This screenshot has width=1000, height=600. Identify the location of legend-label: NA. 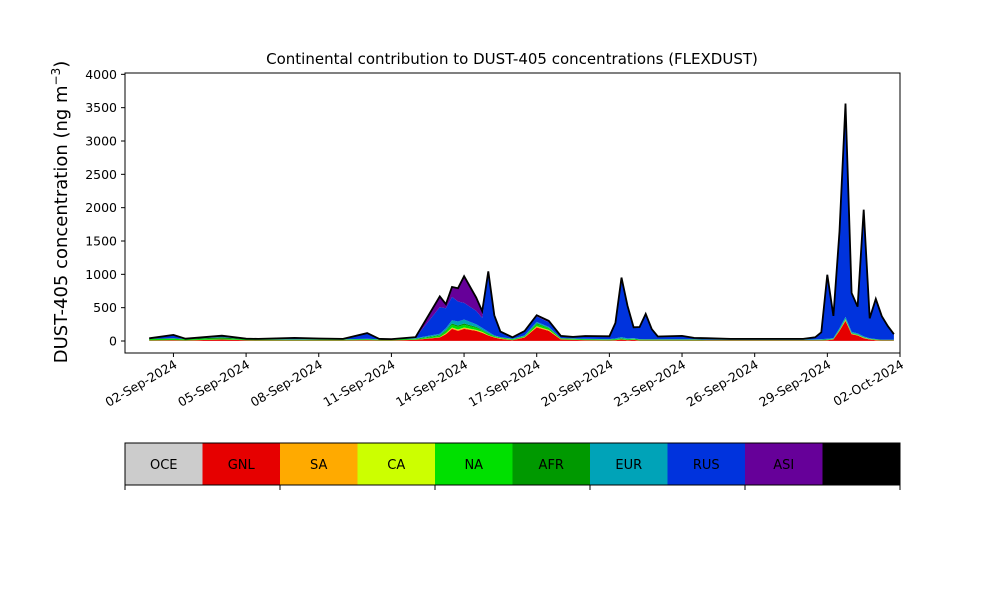
(473, 465).